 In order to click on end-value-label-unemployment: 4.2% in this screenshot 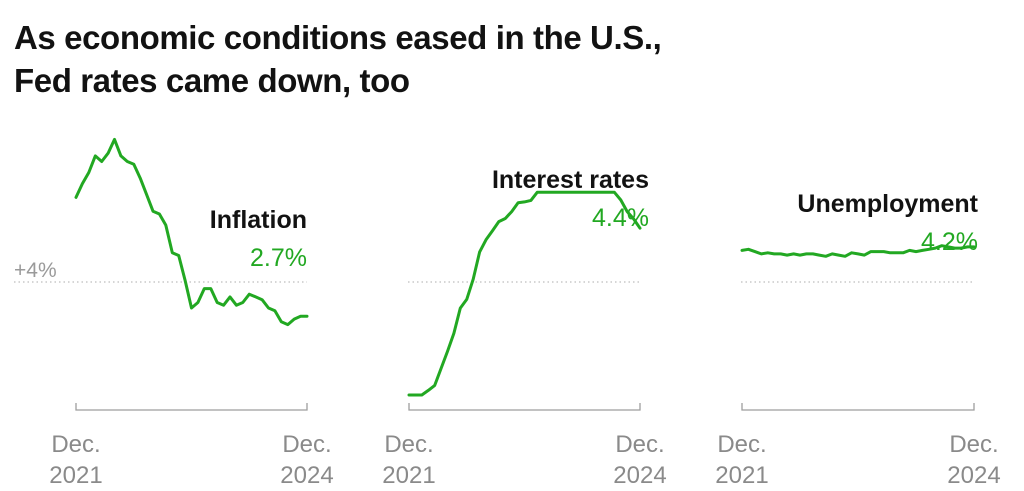, I will do `click(949, 242)`.